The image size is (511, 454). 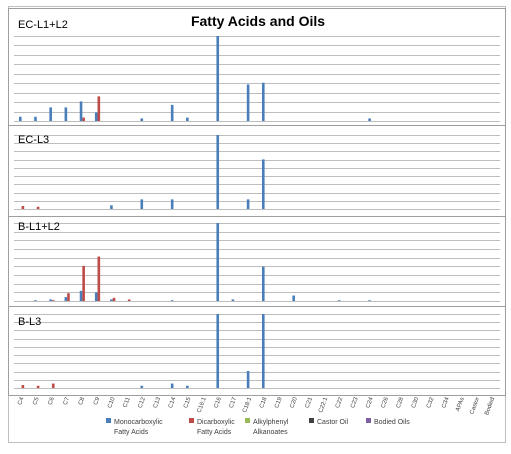 What do you see at coordinates (416, 402) in the screenshot?
I see `tick-label: C30` at bounding box center [416, 402].